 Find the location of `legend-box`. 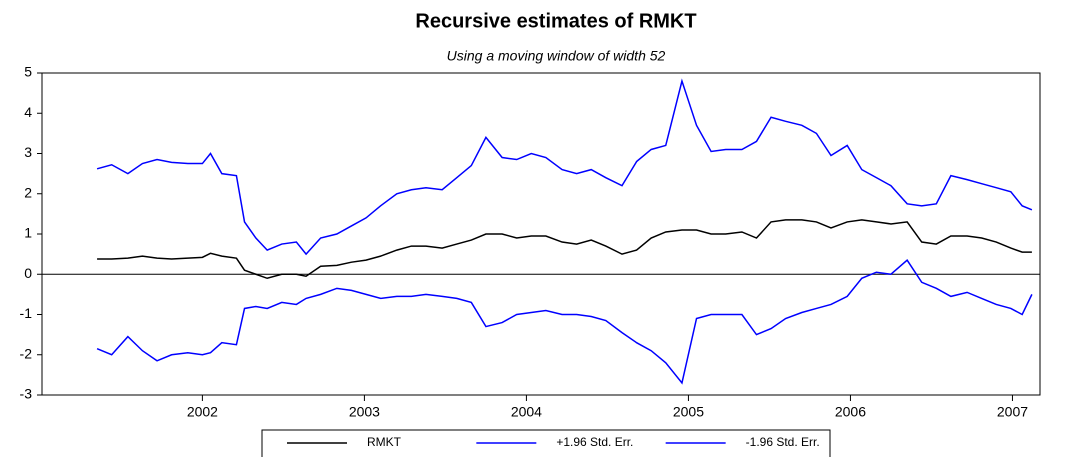

legend-box is located at coordinates (546, 443).